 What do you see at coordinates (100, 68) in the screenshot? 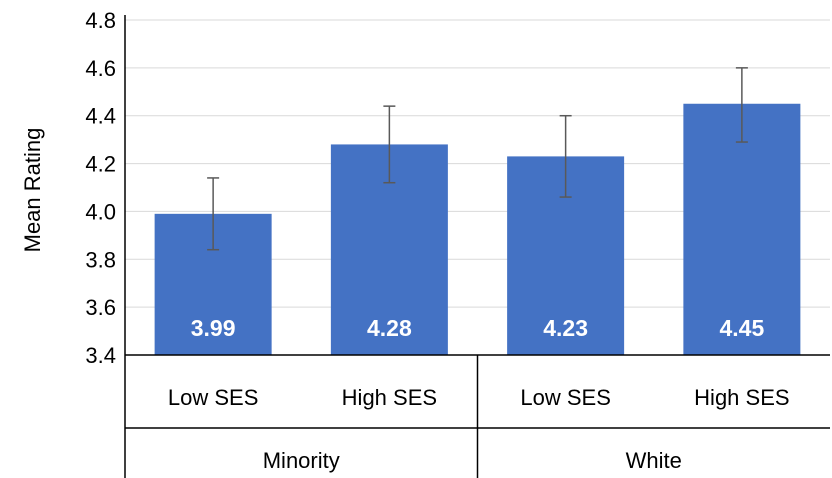
I see `y-tick-label: 4.6` at bounding box center [100, 68].